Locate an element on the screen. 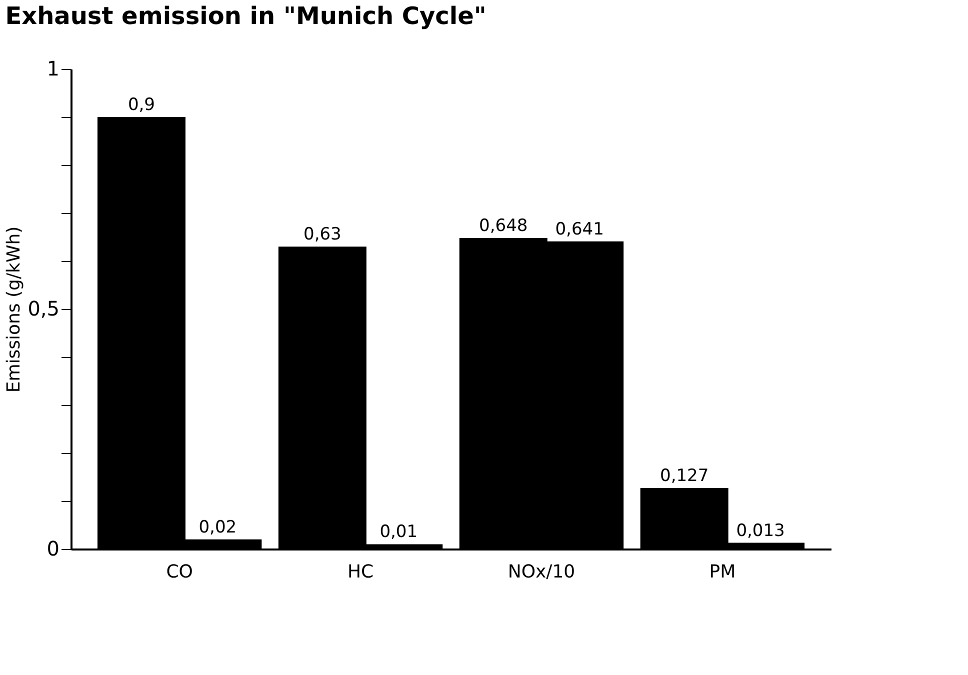  data-label: 0,63 is located at coordinates (323, 234).